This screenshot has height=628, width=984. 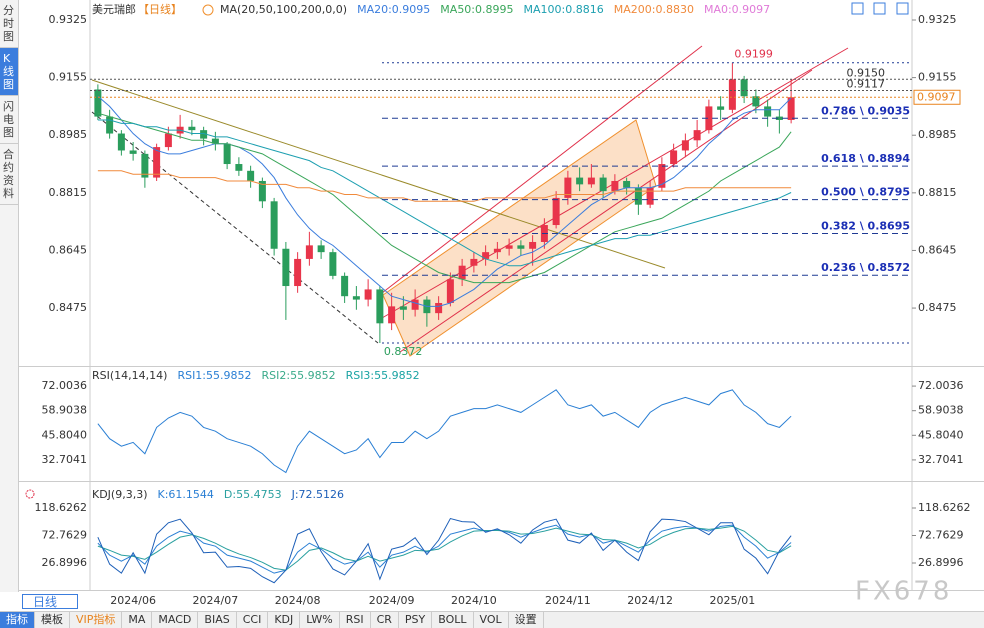 I want to click on last-price-label: 0.9097, so click(x=936, y=96).